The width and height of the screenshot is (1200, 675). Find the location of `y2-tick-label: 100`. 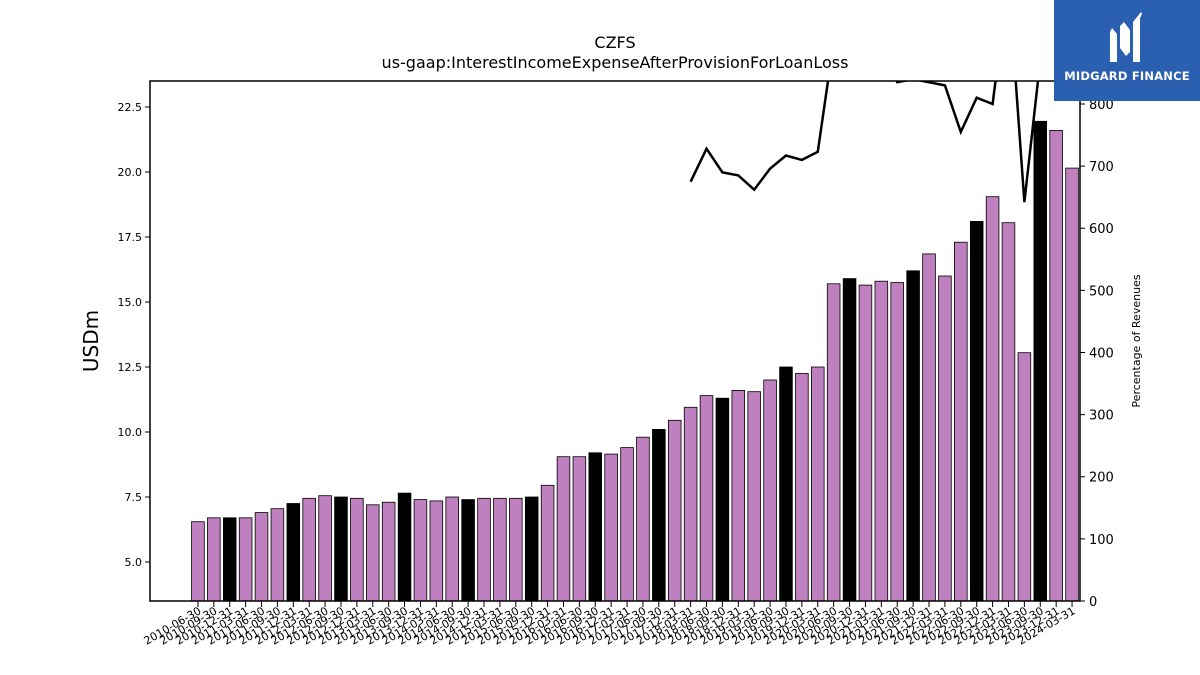

y2-tick-label: 100 is located at coordinates (1101, 540).